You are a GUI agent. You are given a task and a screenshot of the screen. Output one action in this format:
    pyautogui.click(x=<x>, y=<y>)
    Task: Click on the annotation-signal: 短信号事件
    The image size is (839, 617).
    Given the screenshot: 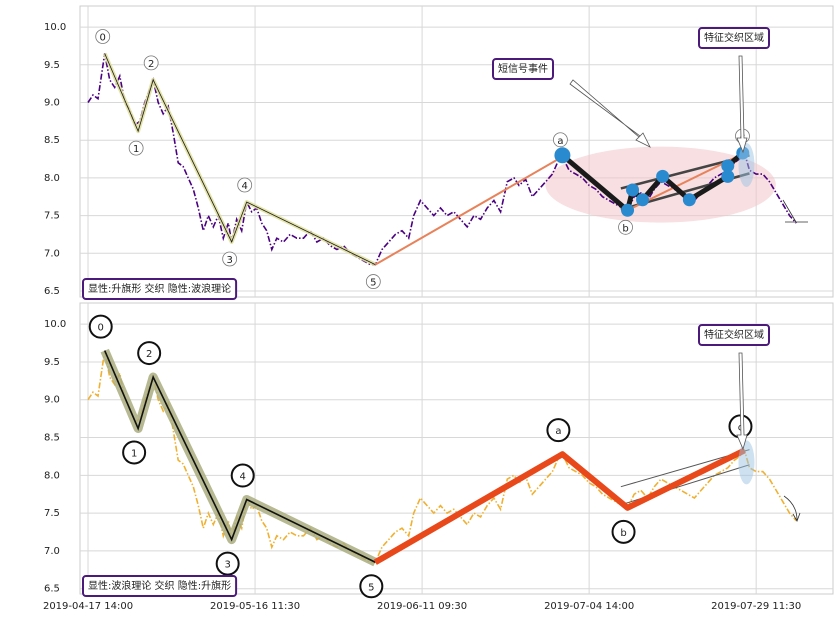 What is the action you would take?
    pyautogui.click(x=523, y=68)
    